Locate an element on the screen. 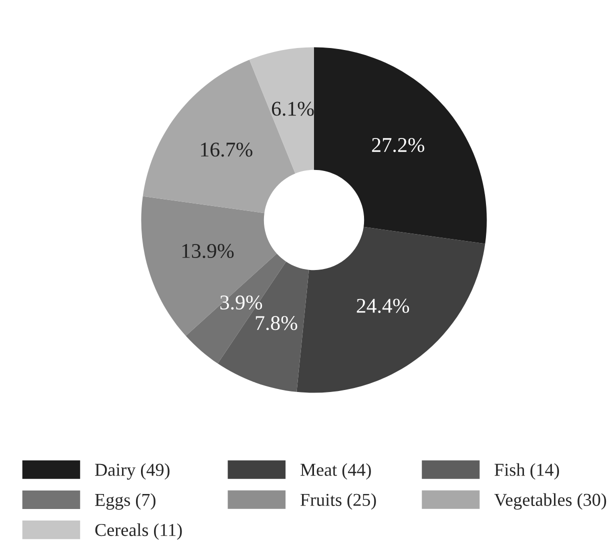  legend-label: Meat (44) is located at coordinates (335, 471).